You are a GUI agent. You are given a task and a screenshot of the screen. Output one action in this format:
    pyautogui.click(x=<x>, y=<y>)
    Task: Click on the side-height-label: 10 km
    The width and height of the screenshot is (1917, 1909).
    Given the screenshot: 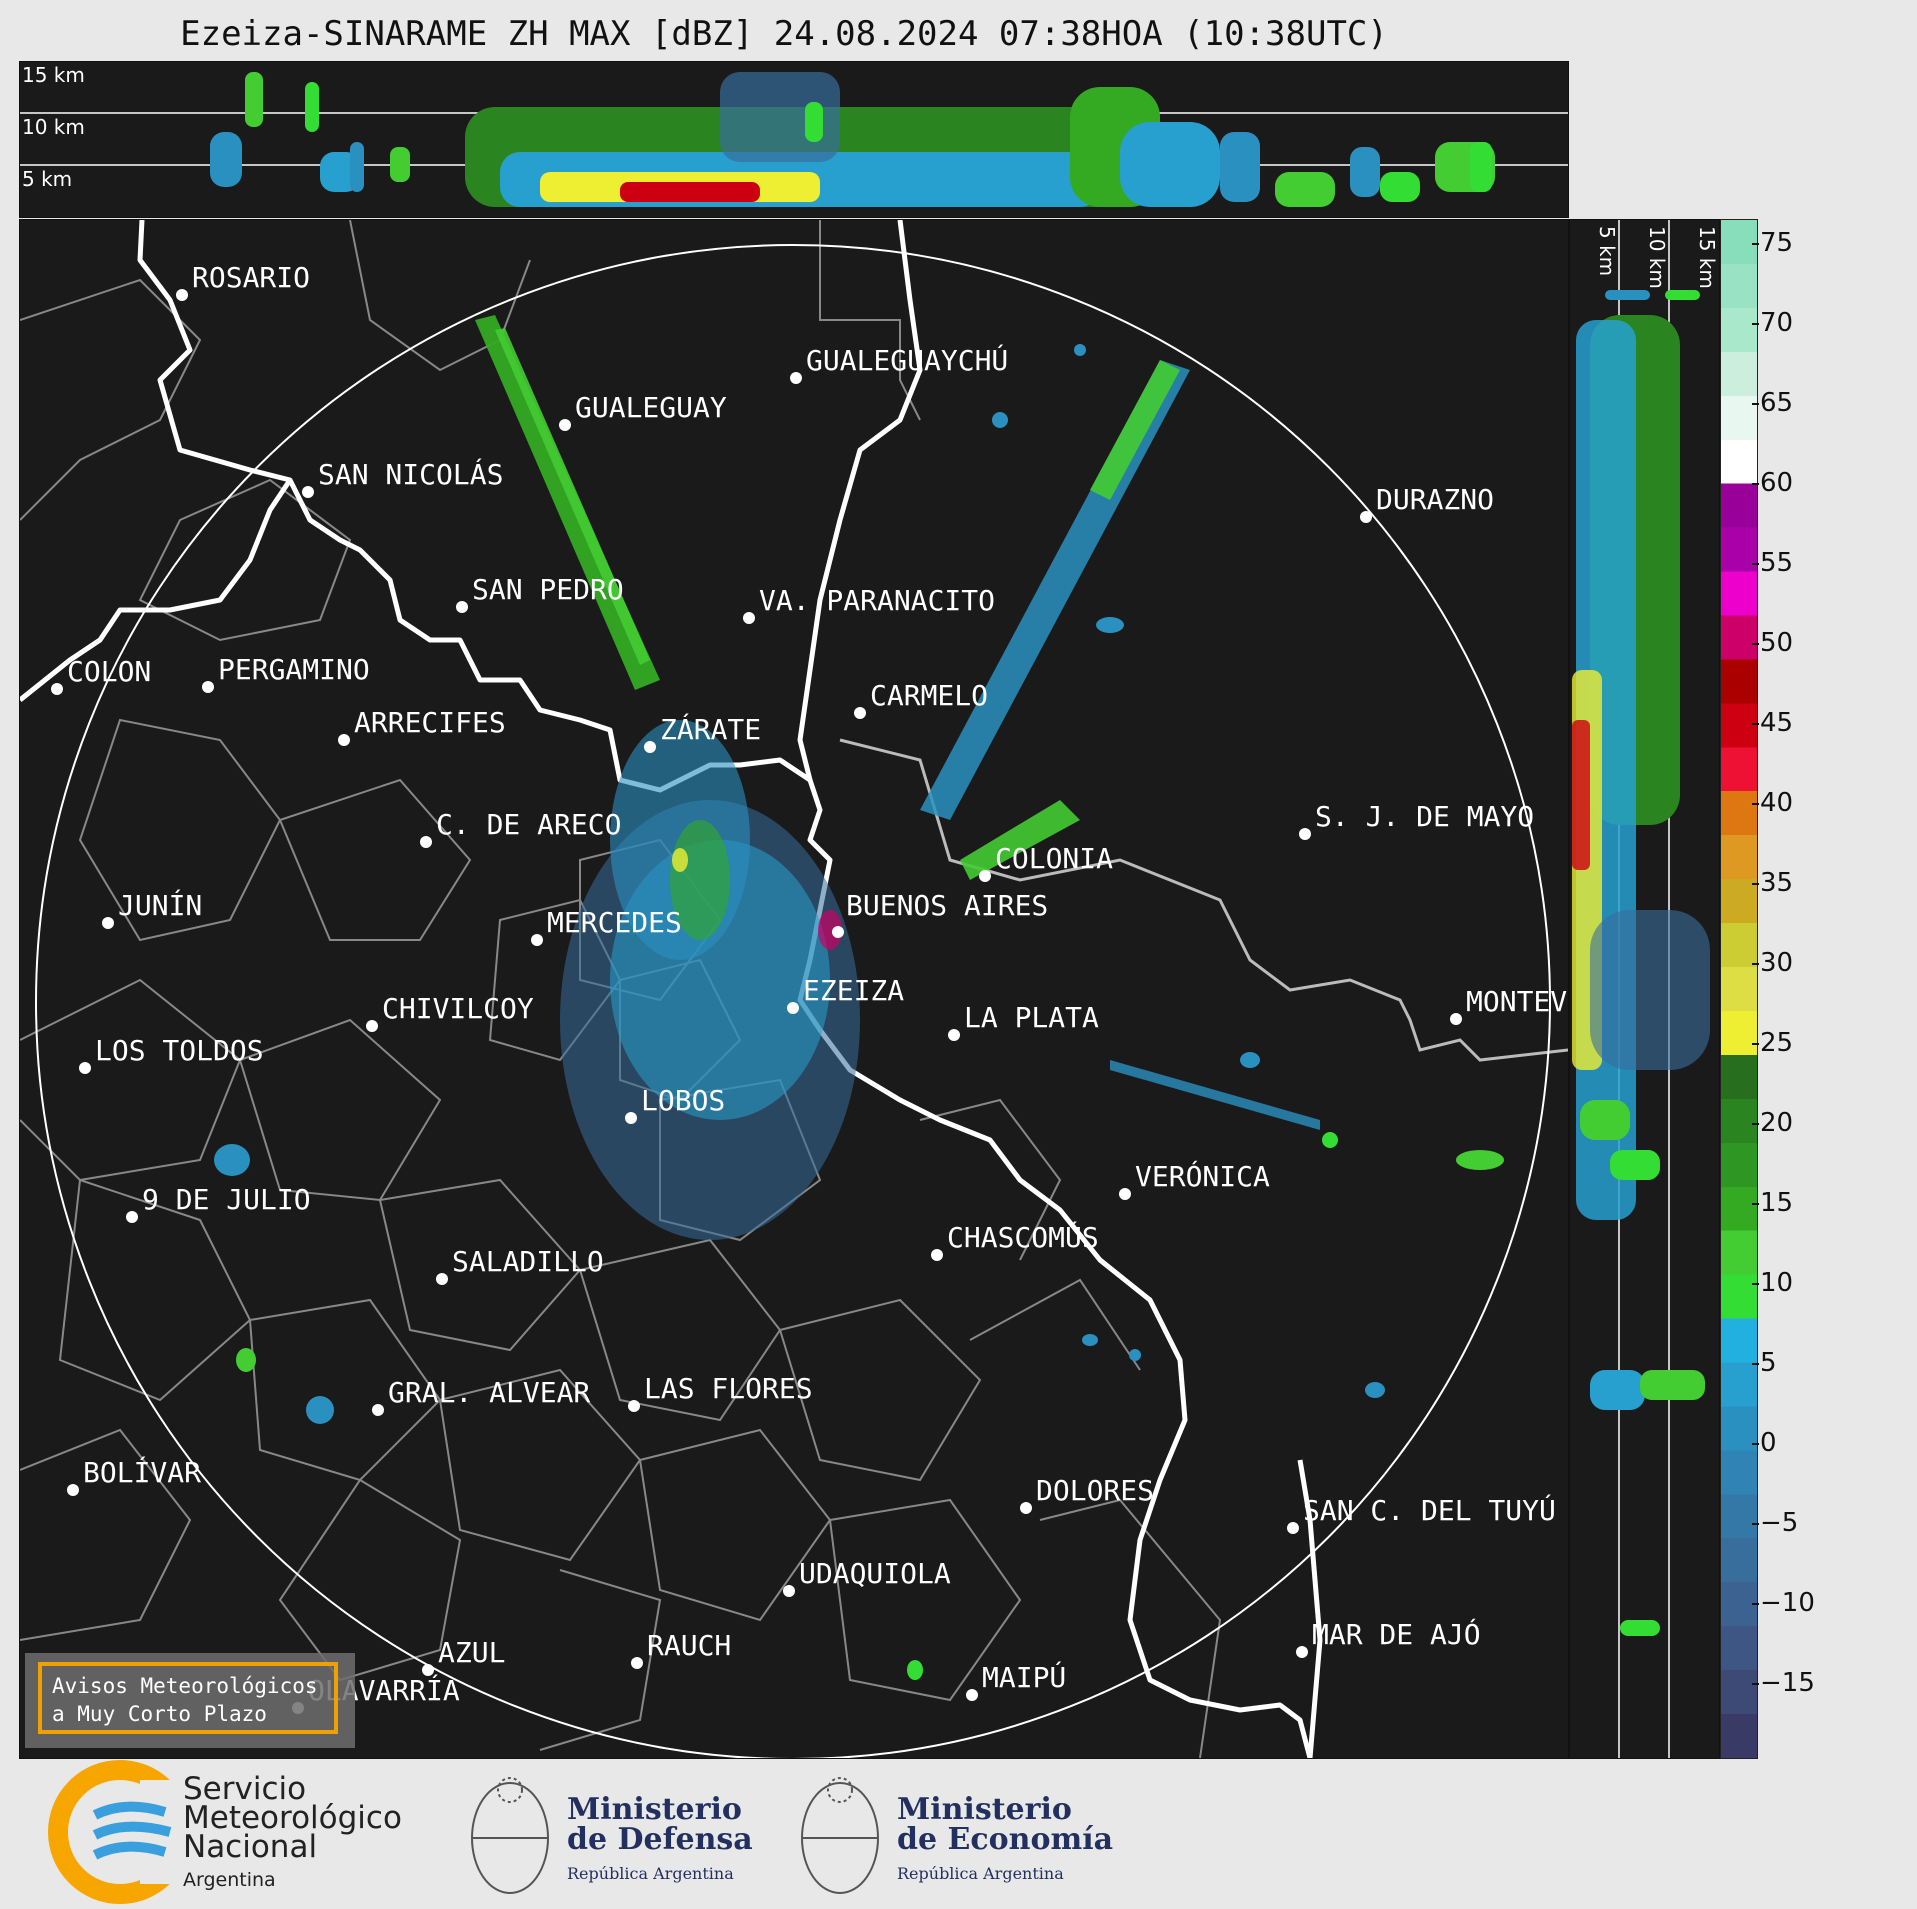 What is the action you would take?
    pyautogui.click(x=1657, y=257)
    